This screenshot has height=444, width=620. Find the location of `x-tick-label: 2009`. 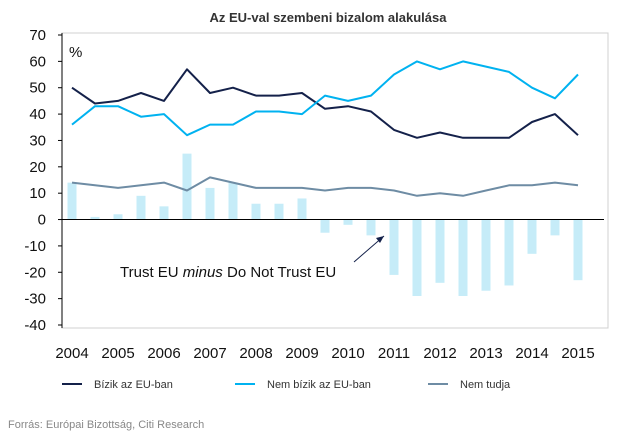

x-tick-label: 2009 is located at coordinates (301, 353).